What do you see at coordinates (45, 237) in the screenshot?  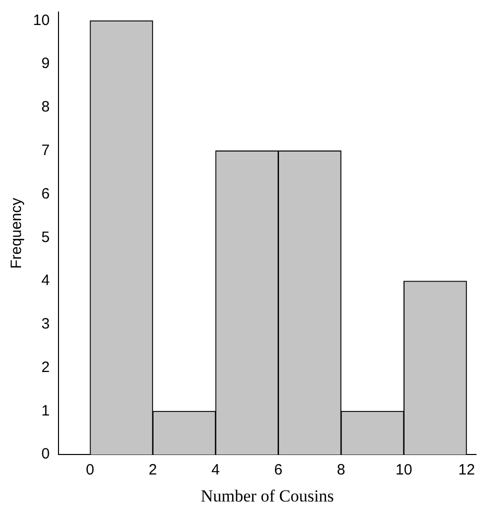 I see `y-tick-label: 5` at bounding box center [45, 237].